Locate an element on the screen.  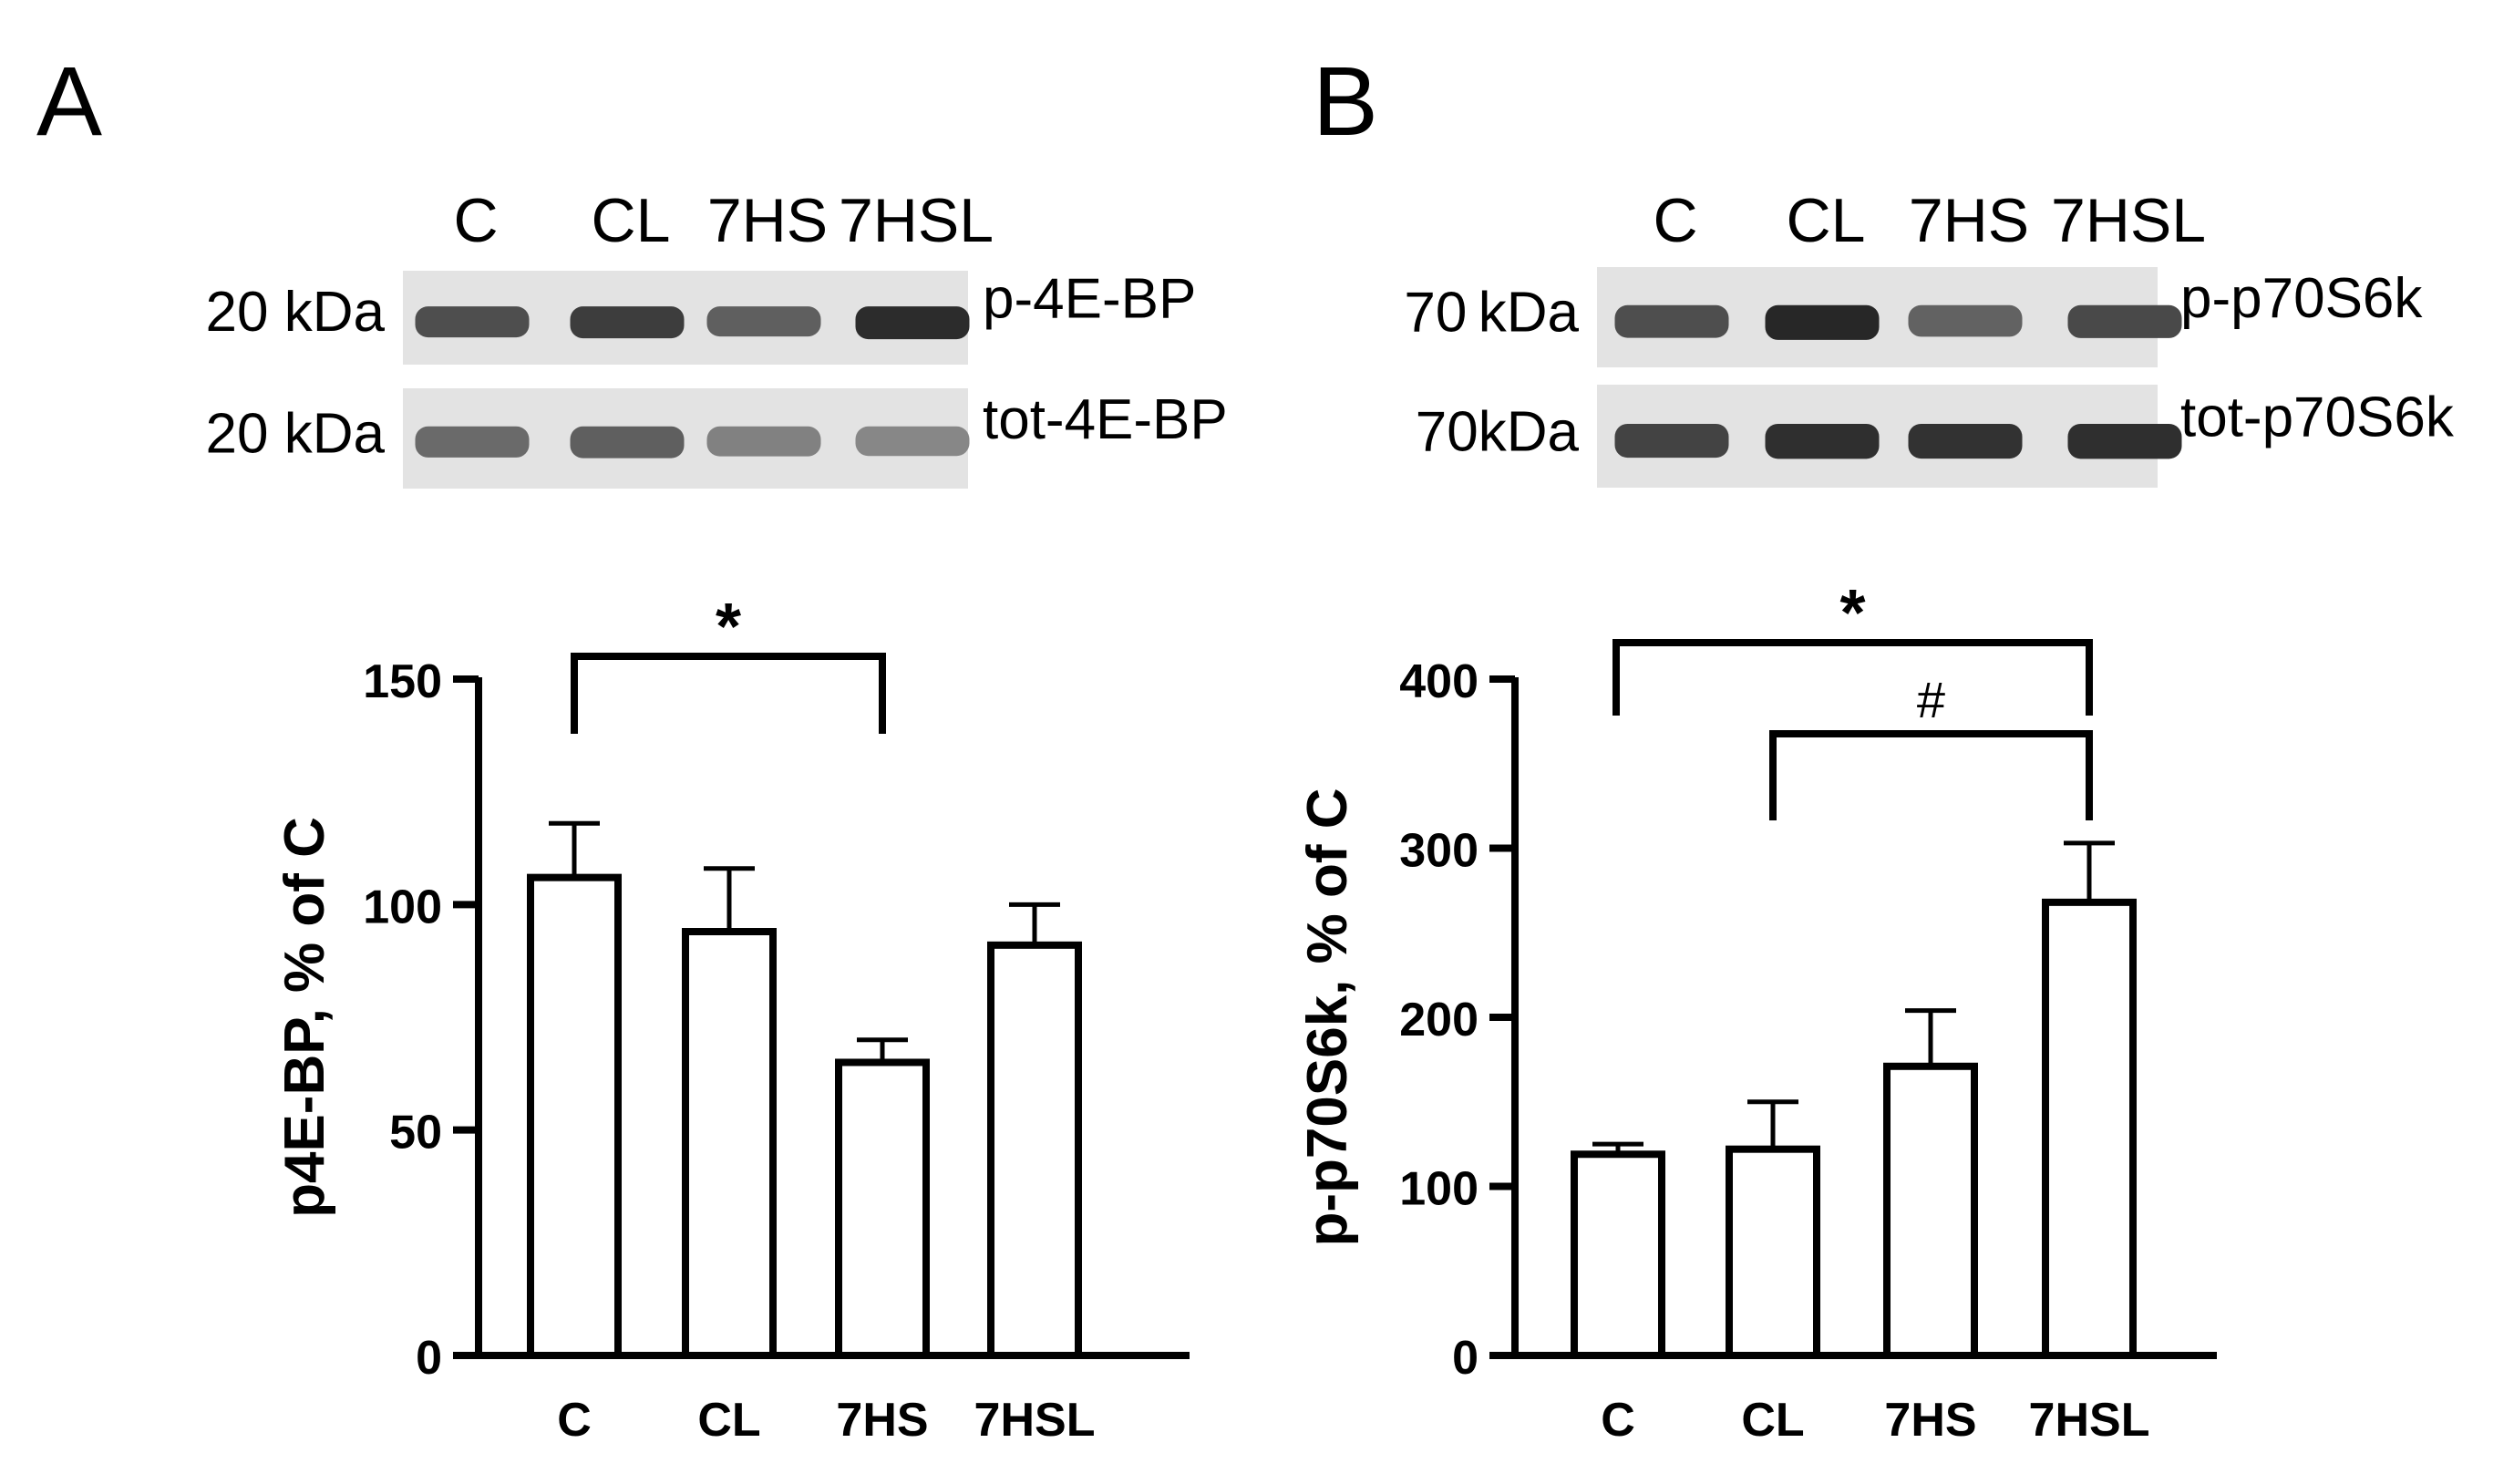
molecular-weight-label: 70 kDa is located at coordinates (1491, 312).